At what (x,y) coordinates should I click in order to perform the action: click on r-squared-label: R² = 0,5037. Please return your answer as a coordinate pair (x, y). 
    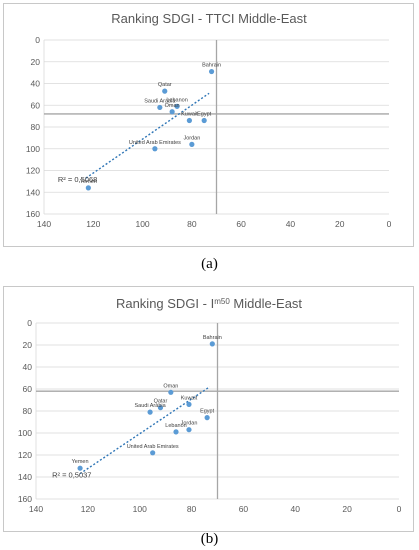
    Looking at the image, I should click on (71, 475).